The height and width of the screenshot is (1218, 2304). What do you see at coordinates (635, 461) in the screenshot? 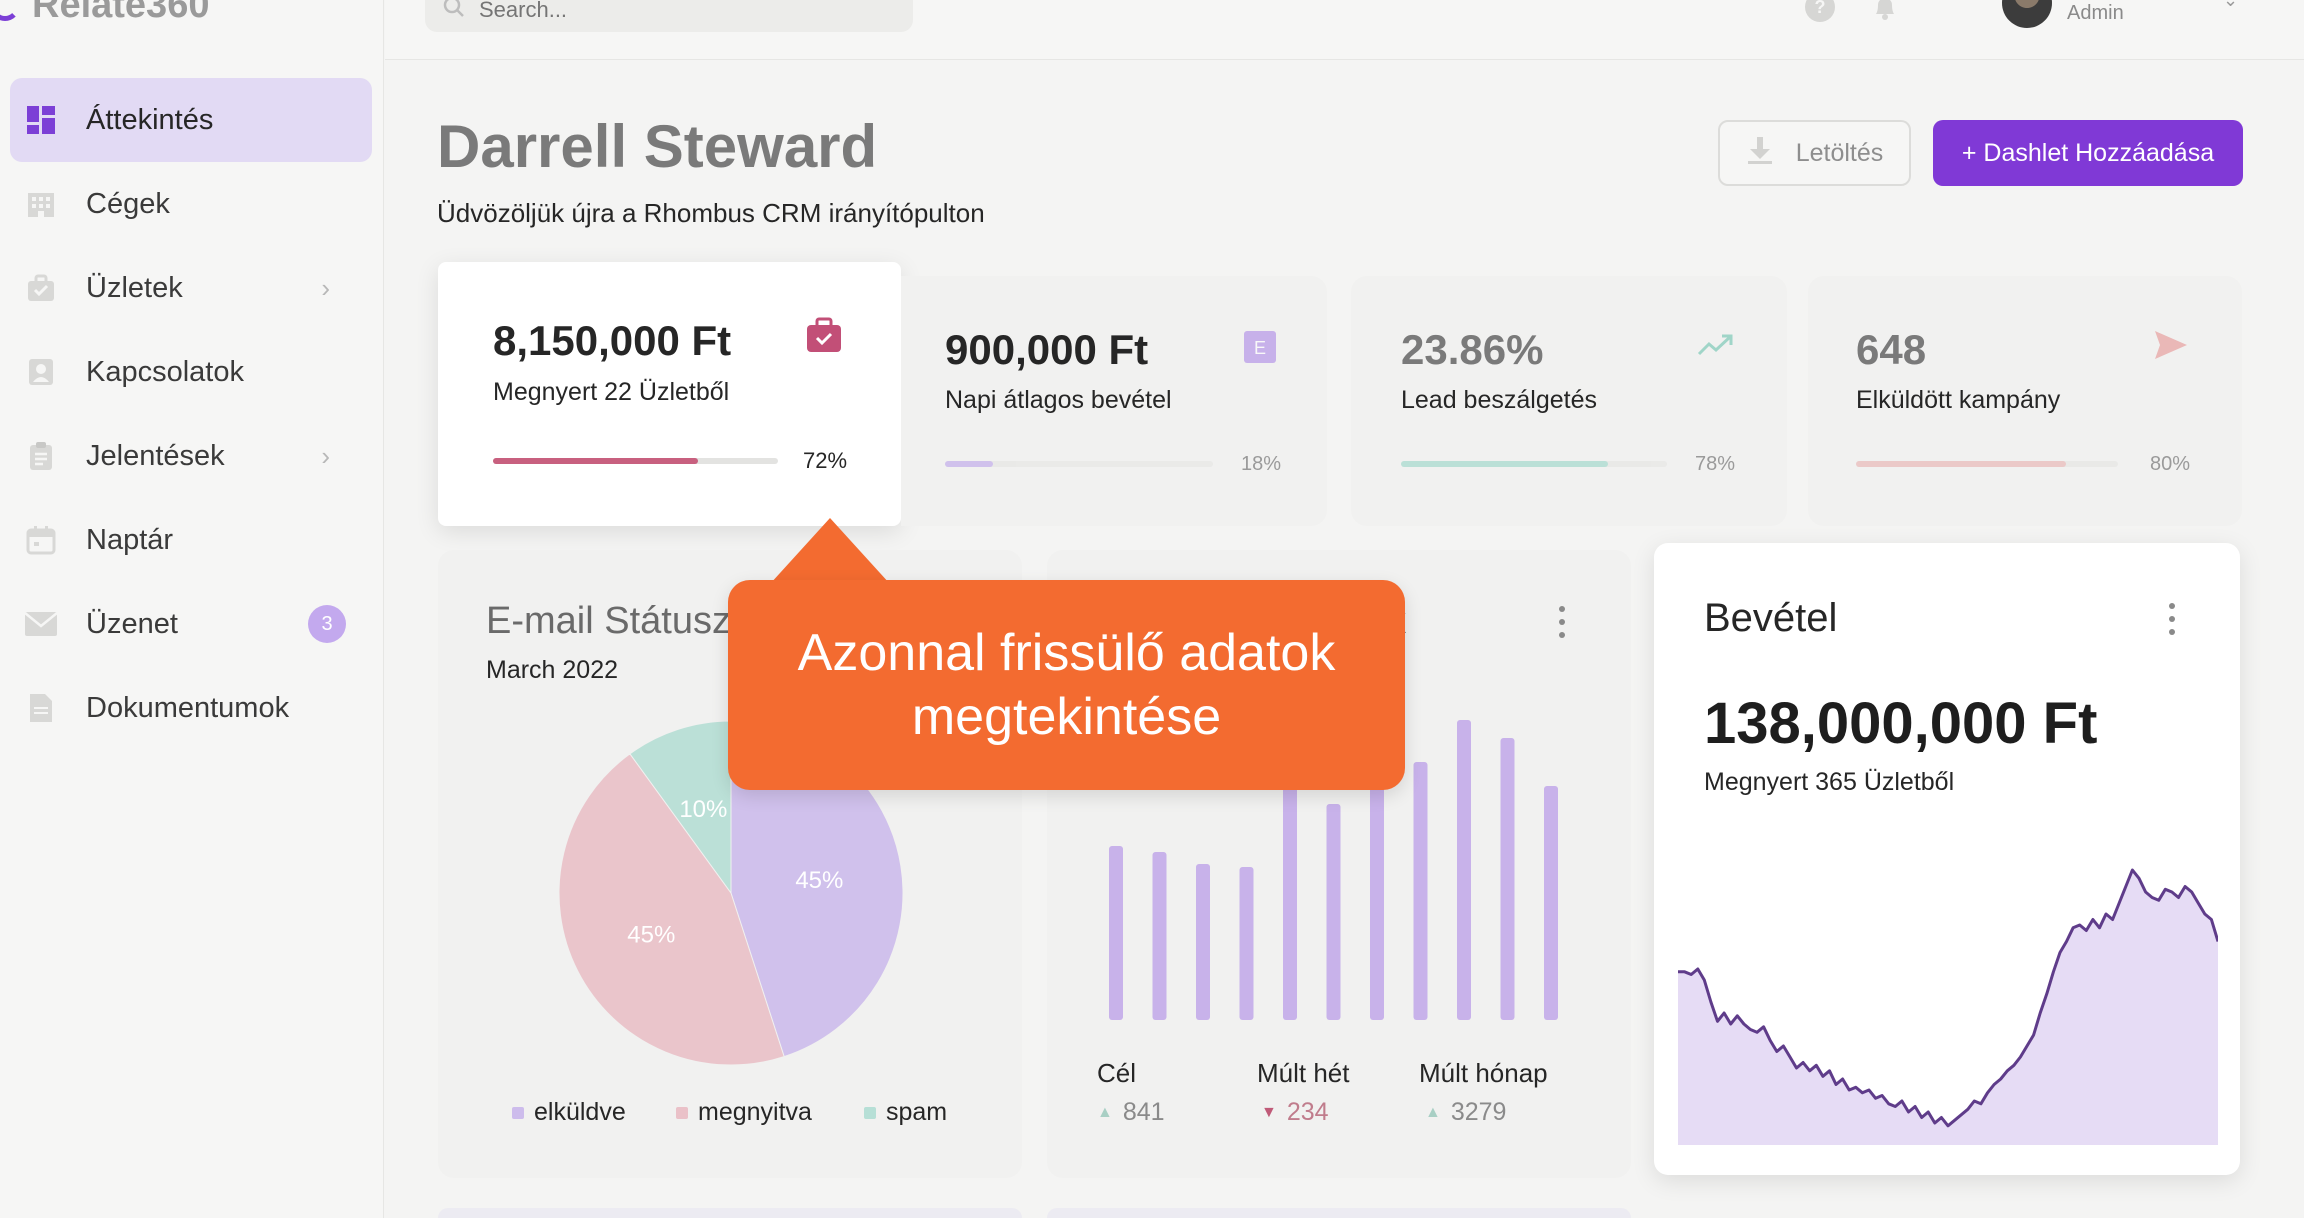
I see `progress-bar` at bounding box center [635, 461].